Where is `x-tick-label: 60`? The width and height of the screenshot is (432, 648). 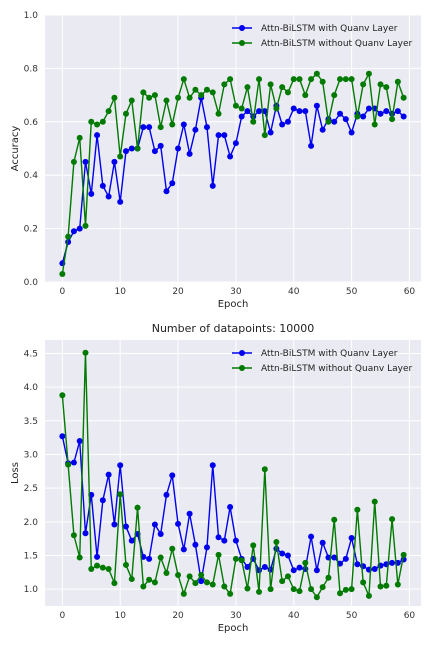
x-tick-label: 60 is located at coordinates (410, 292).